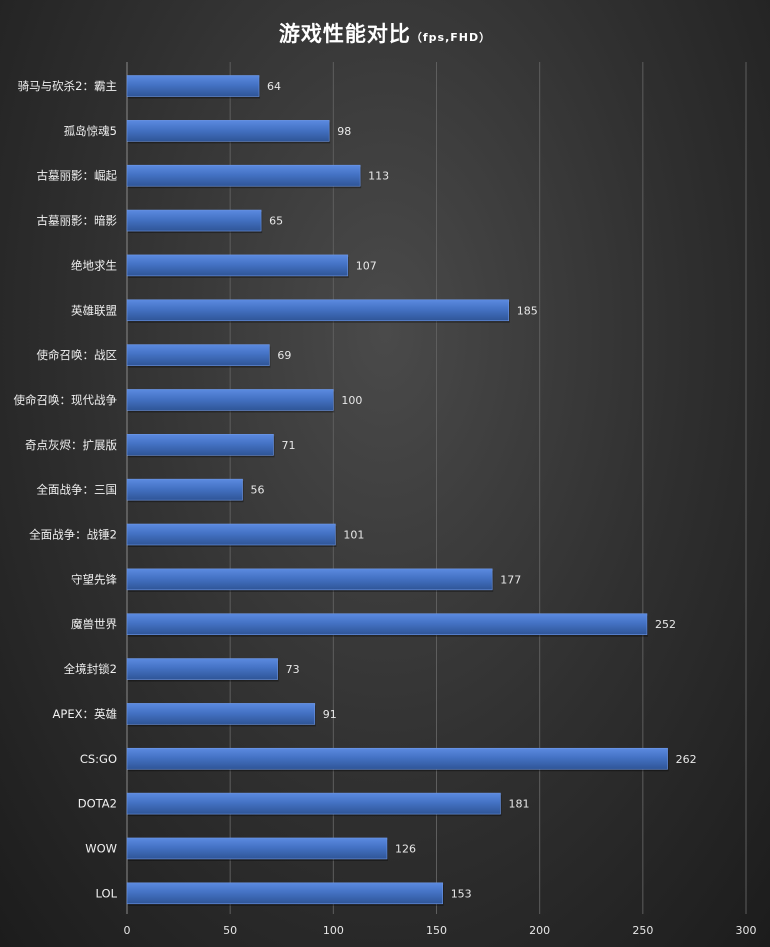 This screenshot has width=770, height=947. What do you see at coordinates (98, 759) in the screenshot?
I see `category-label: CS:GO` at bounding box center [98, 759].